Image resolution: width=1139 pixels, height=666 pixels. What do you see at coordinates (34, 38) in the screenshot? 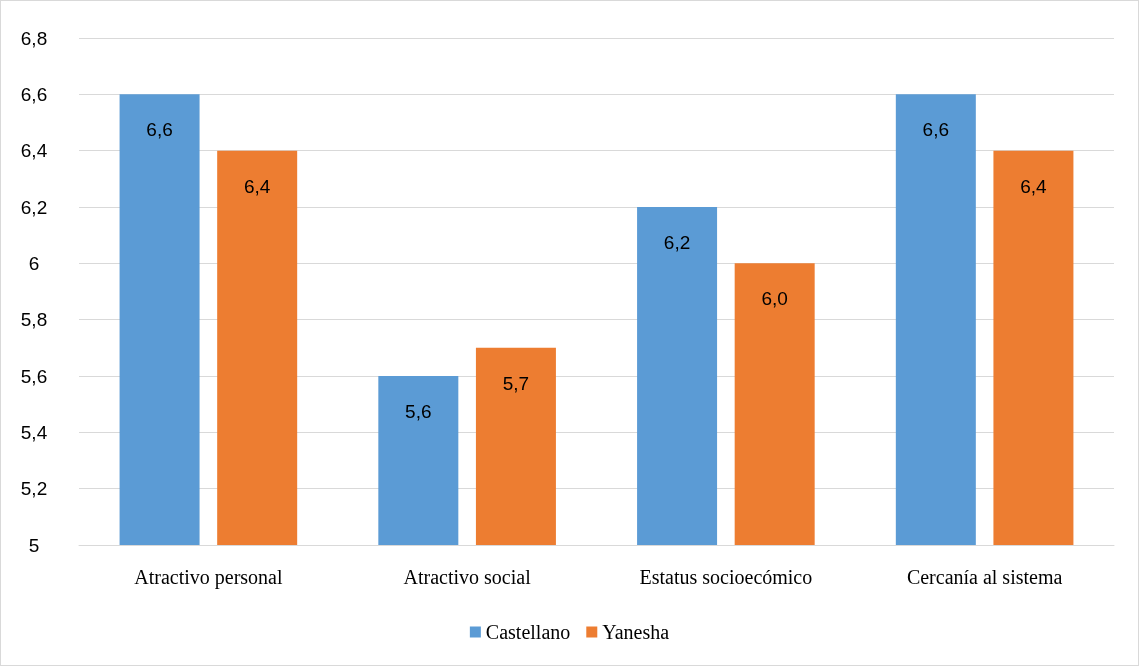
I see `y-tick-label: 6,8` at bounding box center [34, 38].